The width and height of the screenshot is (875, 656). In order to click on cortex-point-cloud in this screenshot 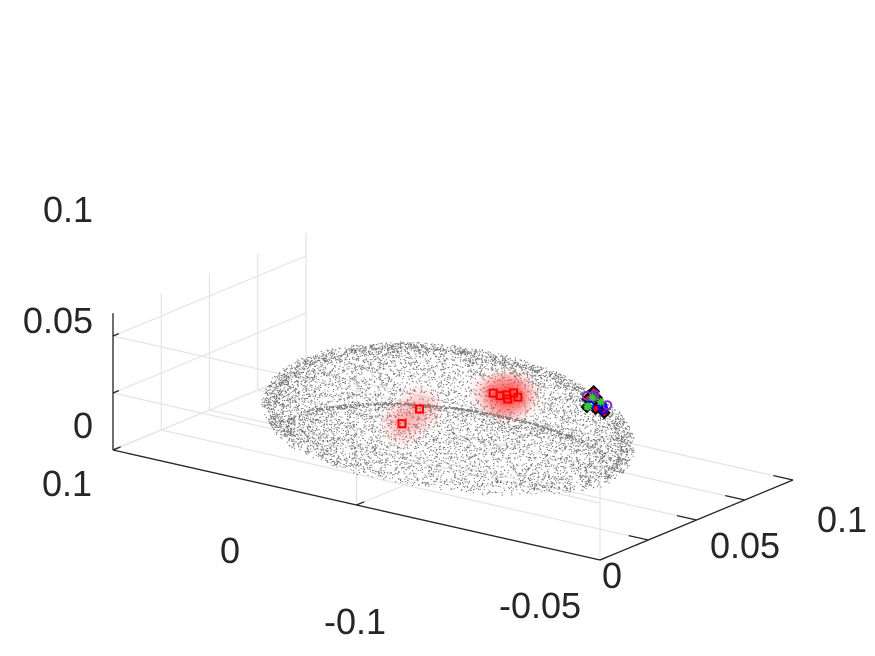, I will do `click(448, 418)`.